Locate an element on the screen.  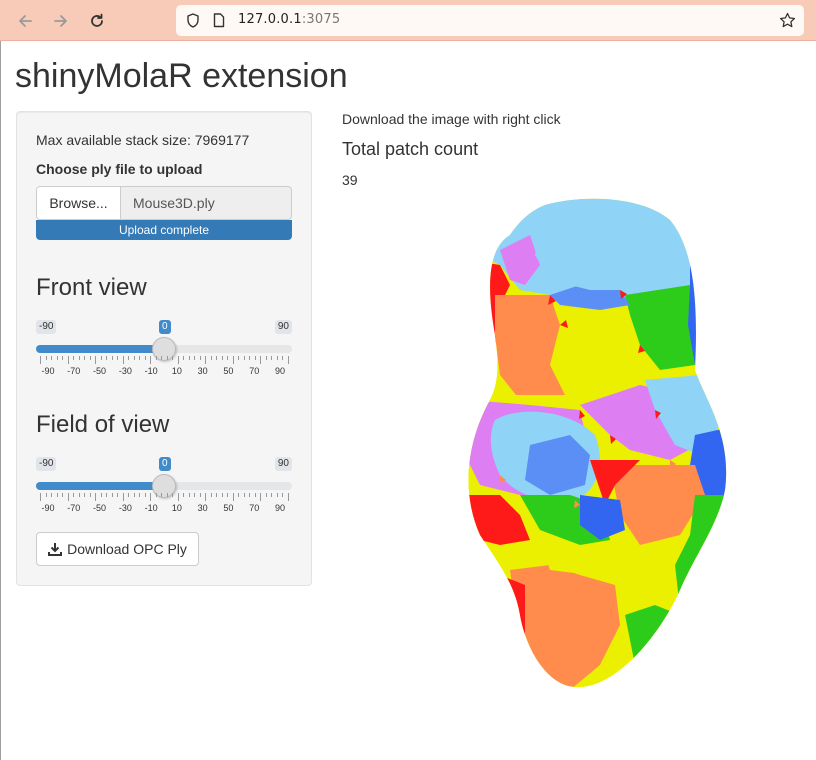
forward-button is located at coordinates (61, 21).